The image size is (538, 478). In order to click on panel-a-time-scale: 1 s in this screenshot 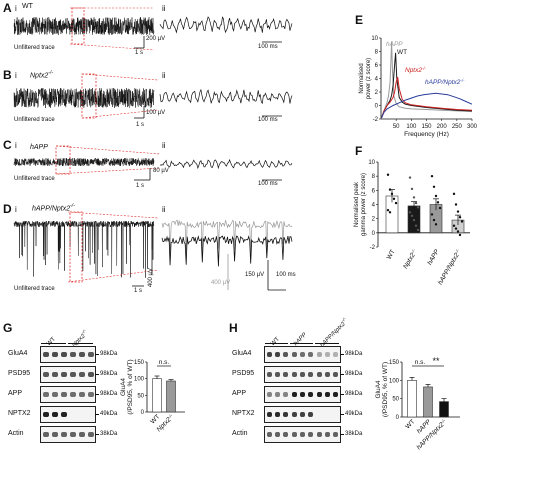, I will do `click(139, 53)`.